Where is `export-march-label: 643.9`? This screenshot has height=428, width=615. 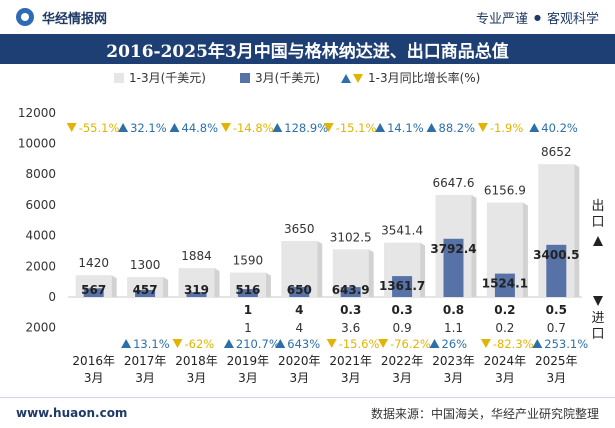 export-march-label: 643.9 is located at coordinates (351, 290).